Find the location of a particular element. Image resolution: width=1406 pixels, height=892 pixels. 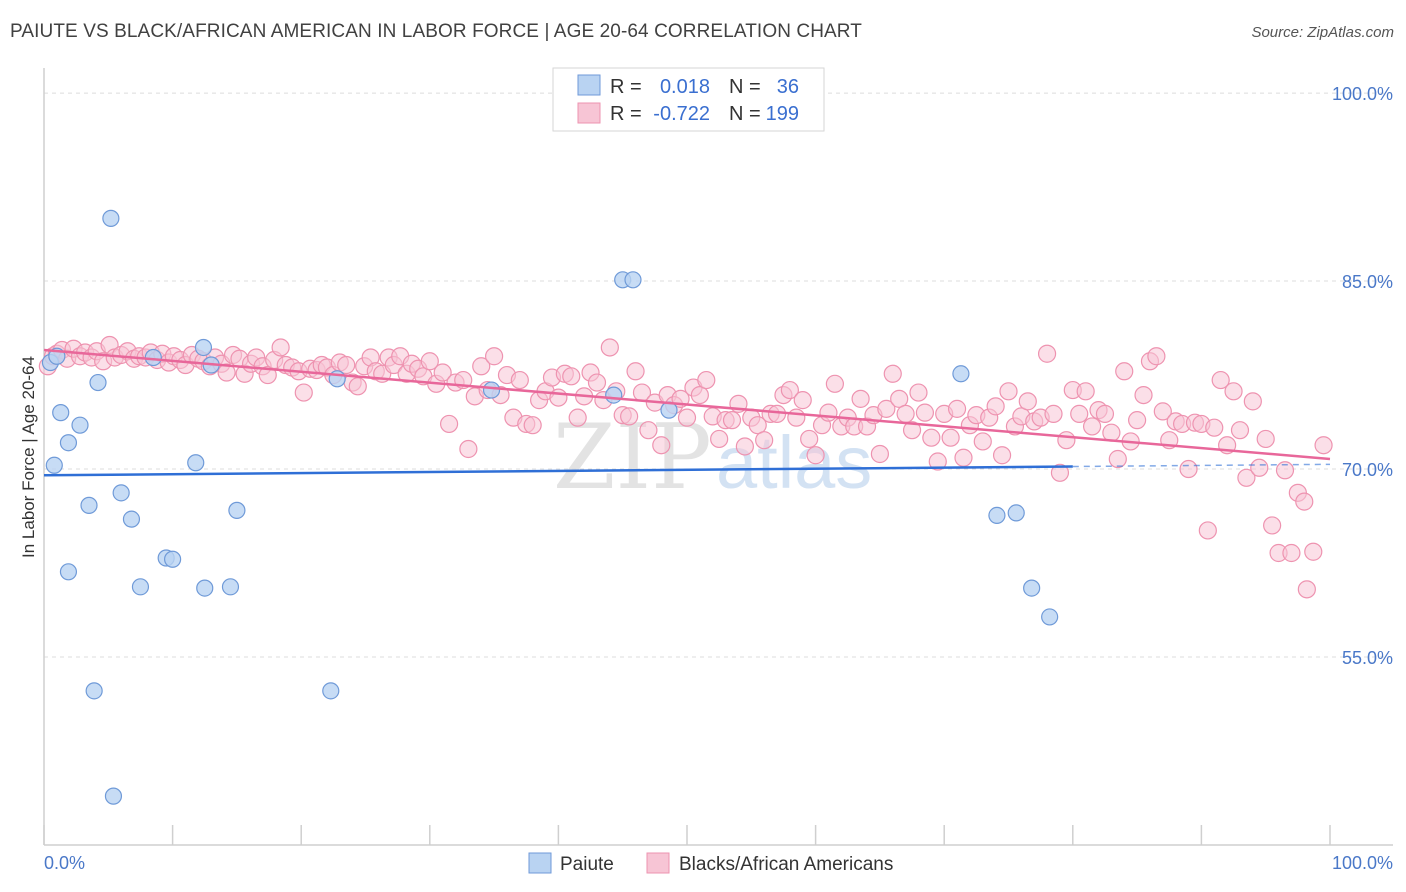

y-tick-label: 70.0% is located at coordinates (1367, 470).